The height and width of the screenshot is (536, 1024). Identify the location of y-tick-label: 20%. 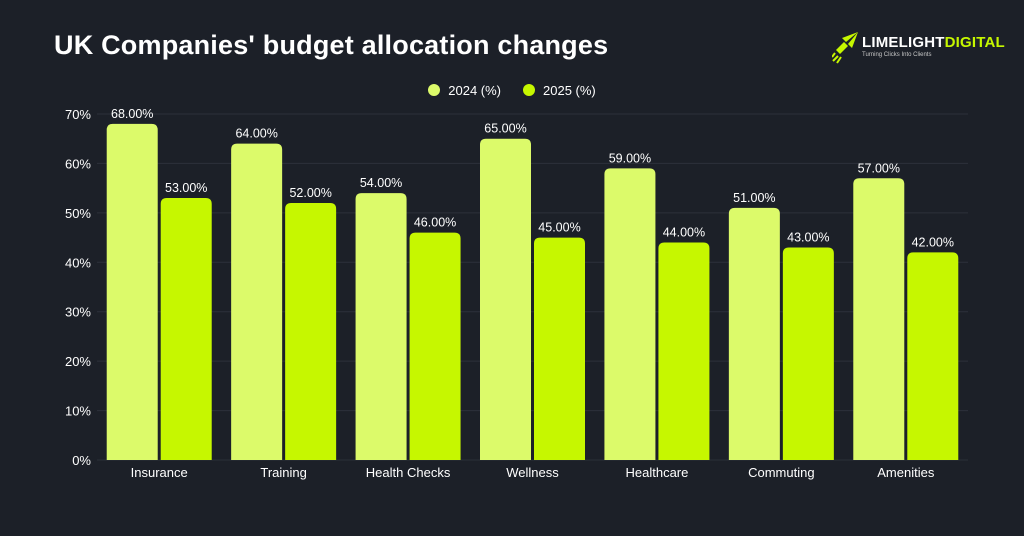
(78, 361).